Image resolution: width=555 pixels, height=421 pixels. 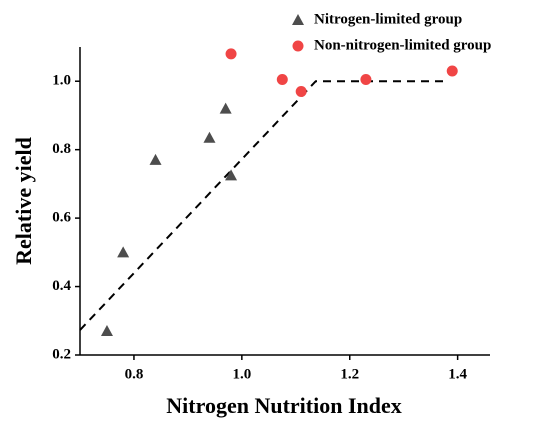 I want to click on y-tick-label: 0.6, so click(x=61, y=218).